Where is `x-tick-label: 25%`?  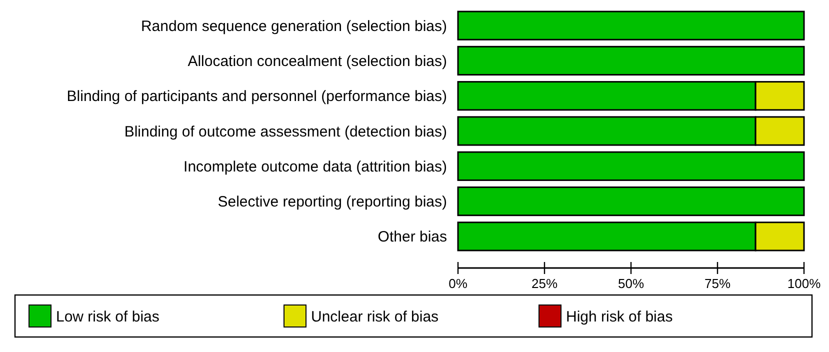
x-tick-label: 25% is located at coordinates (544, 283).